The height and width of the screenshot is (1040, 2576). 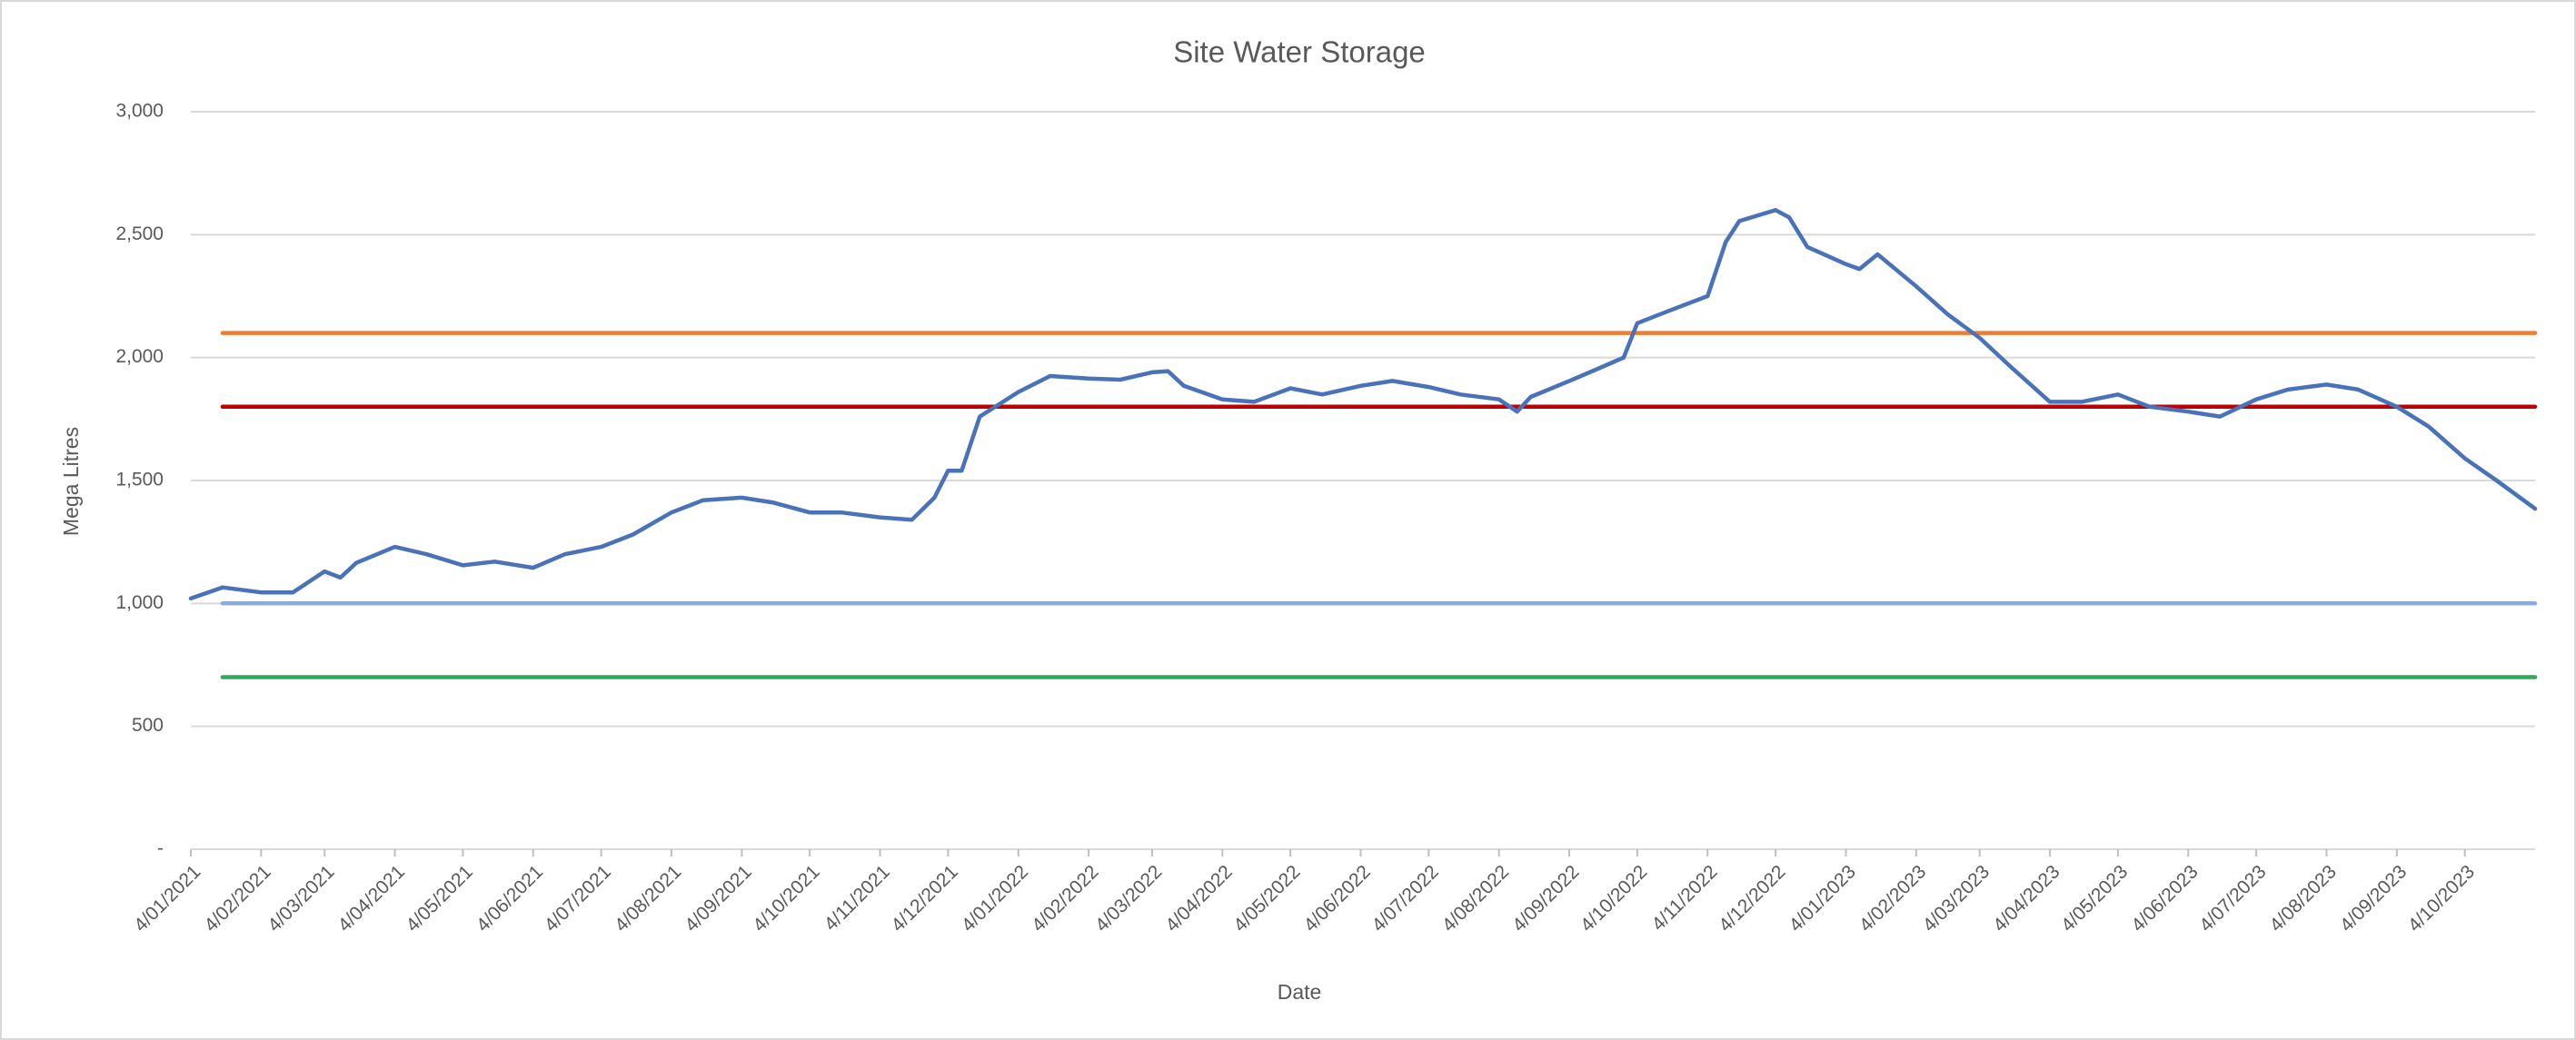 I want to click on chart-title: Site Water Storage, so click(x=1299, y=52).